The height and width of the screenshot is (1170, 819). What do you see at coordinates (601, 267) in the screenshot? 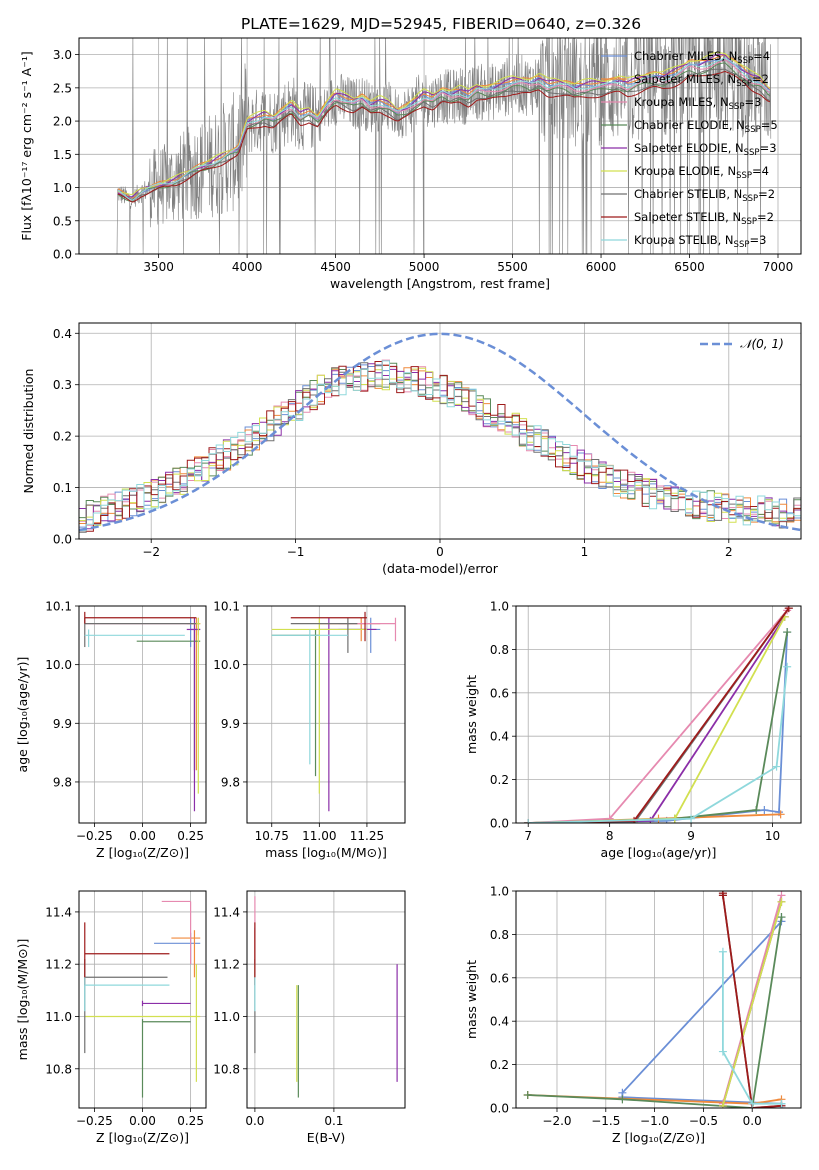
I see `x-tick-label: 6000` at bounding box center [601, 267].